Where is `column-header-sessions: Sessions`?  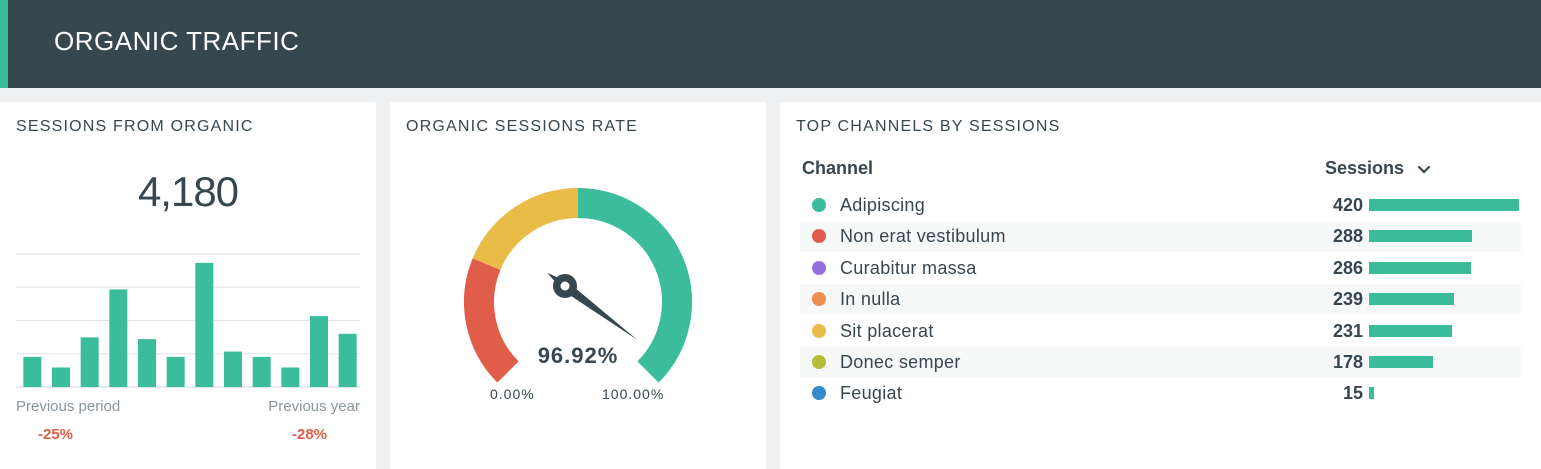
column-header-sessions: Sessions is located at coordinates (1378, 168).